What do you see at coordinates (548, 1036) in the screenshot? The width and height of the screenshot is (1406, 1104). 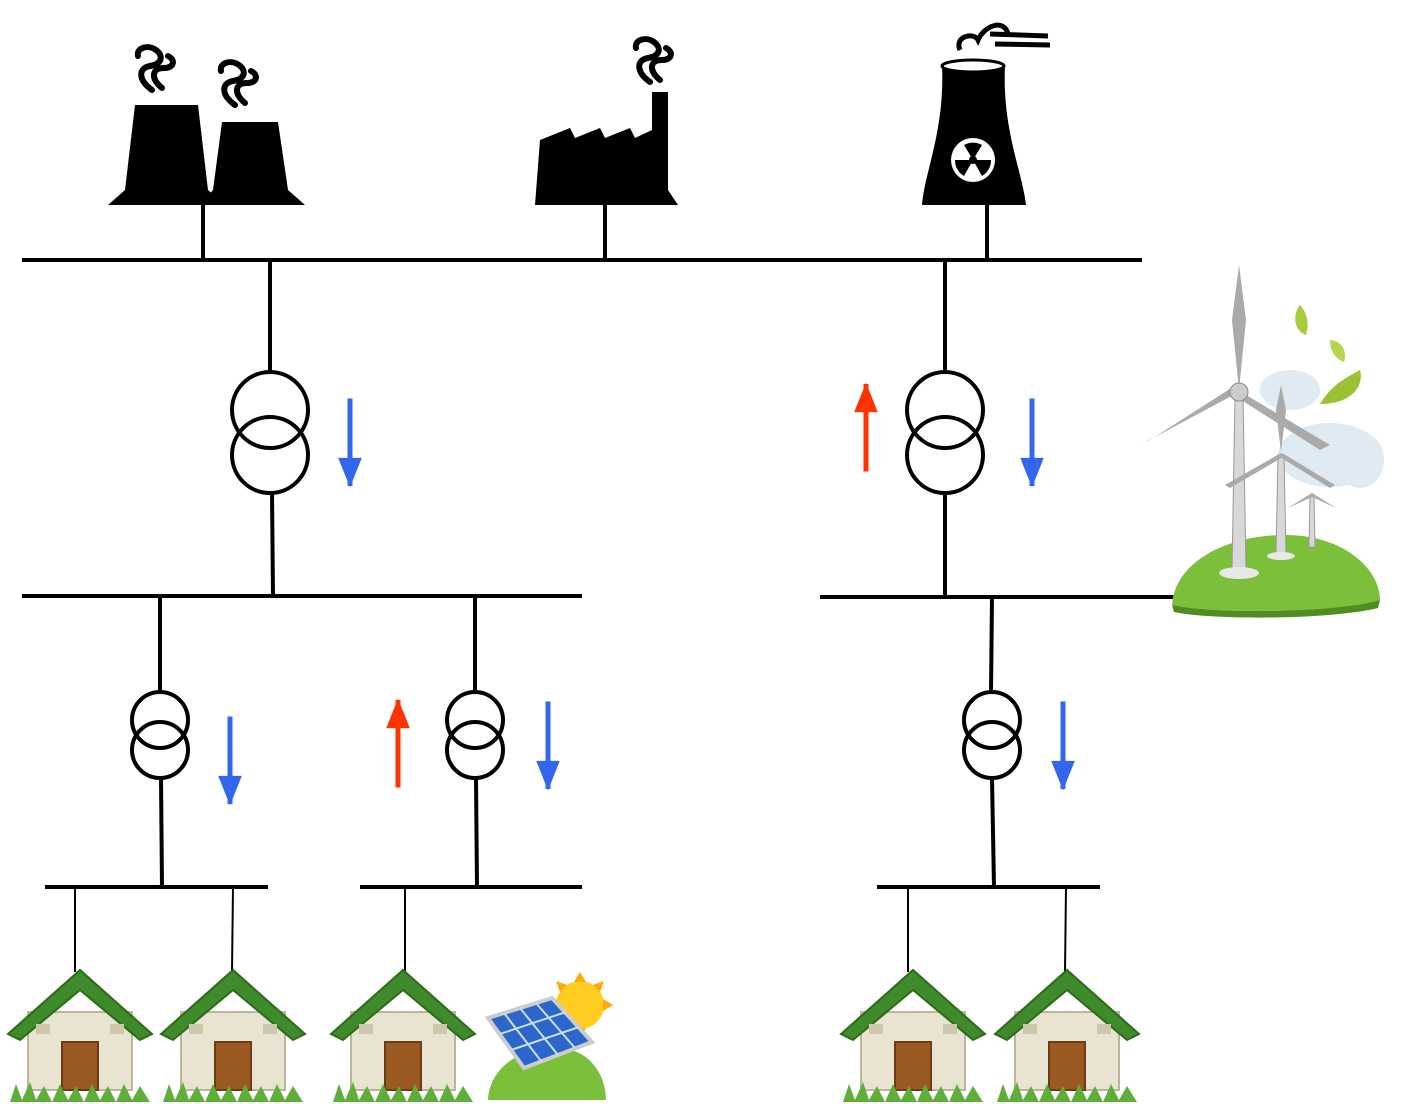 I see `solar-panel` at bounding box center [548, 1036].